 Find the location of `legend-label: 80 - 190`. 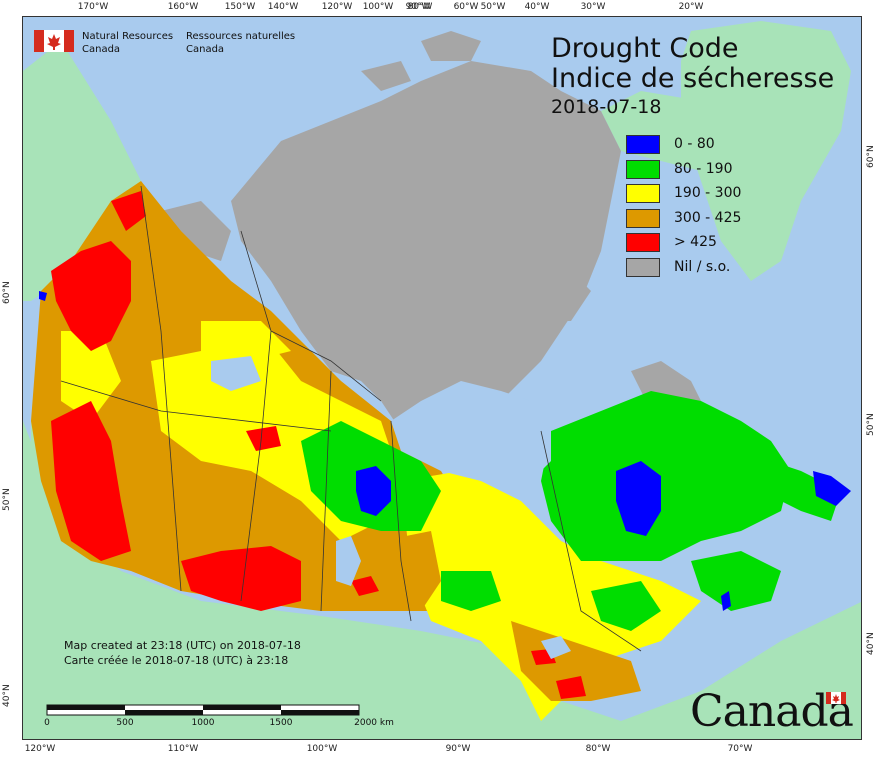

legend-label: 80 - 190 is located at coordinates (703, 168).